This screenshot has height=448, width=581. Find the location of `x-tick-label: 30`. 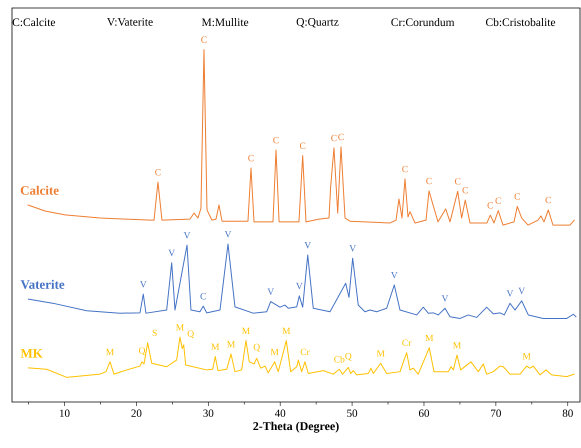

x-tick-label: 30 is located at coordinates (208, 413).